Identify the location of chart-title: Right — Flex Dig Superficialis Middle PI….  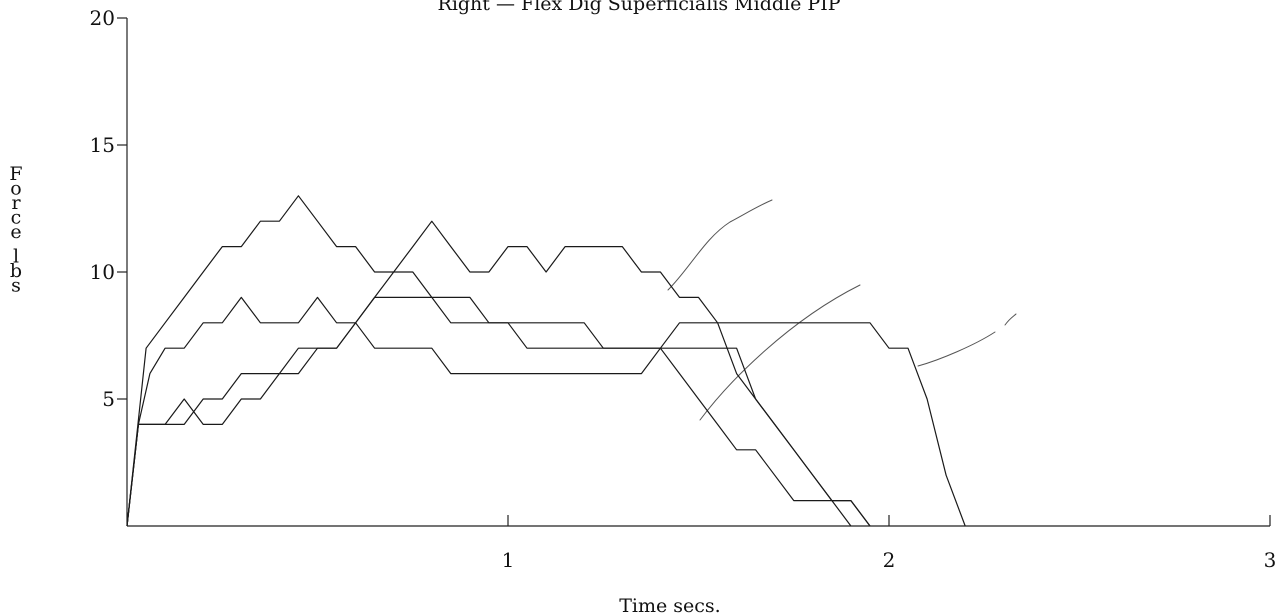
(639, 7).